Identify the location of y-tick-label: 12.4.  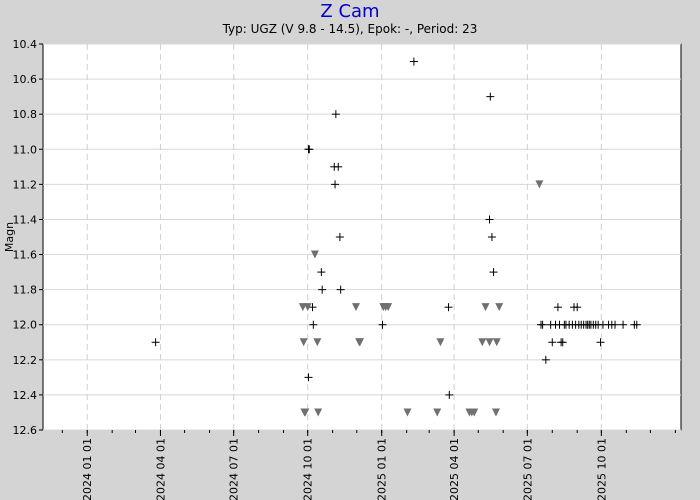
(25, 395).